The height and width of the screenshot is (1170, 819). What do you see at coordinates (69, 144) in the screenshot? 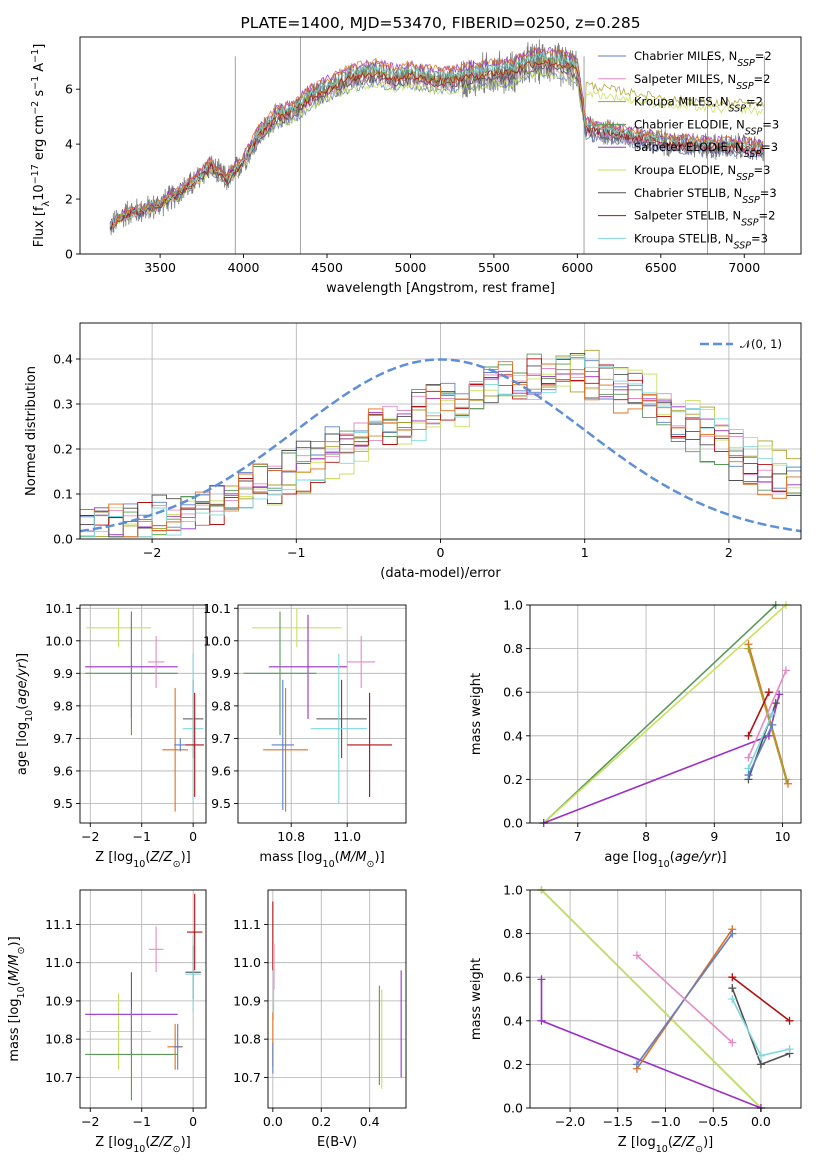
I see `y-tick-label: 4` at bounding box center [69, 144].